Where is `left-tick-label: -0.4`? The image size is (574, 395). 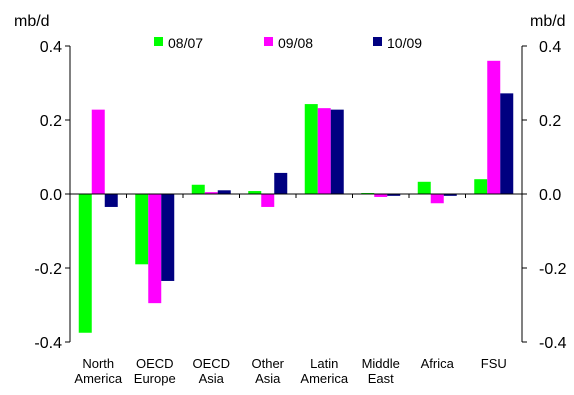 left-tick-label: -0.4 is located at coordinates (48, 343).